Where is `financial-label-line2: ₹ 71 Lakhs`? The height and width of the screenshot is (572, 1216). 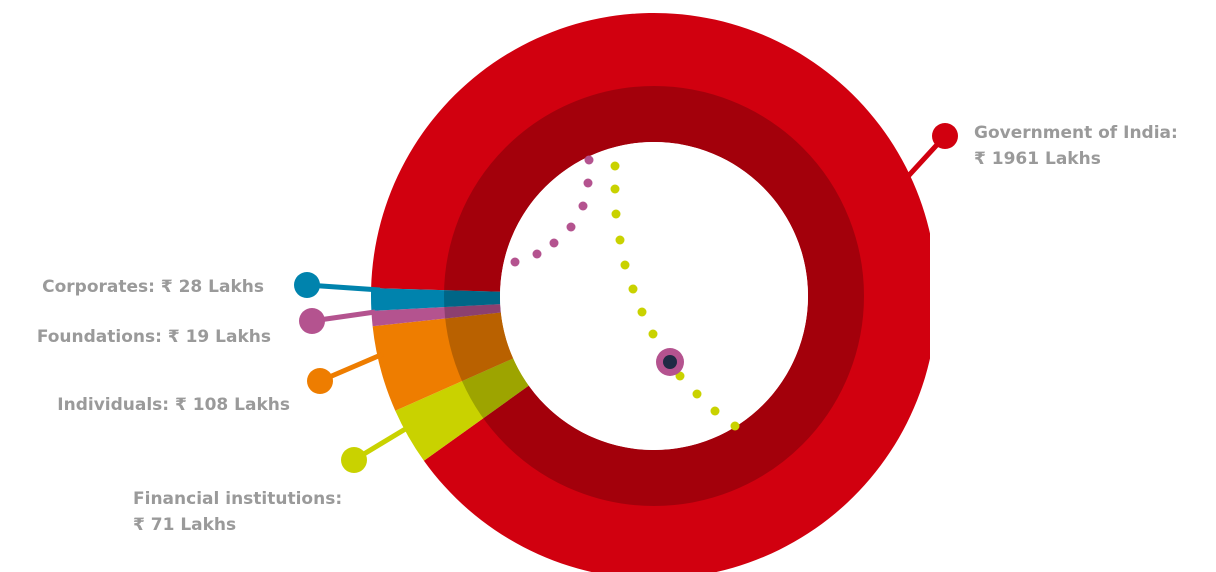 financial-label-line2: ₹ 71 Lakhs is located at coordinates (184, 525).